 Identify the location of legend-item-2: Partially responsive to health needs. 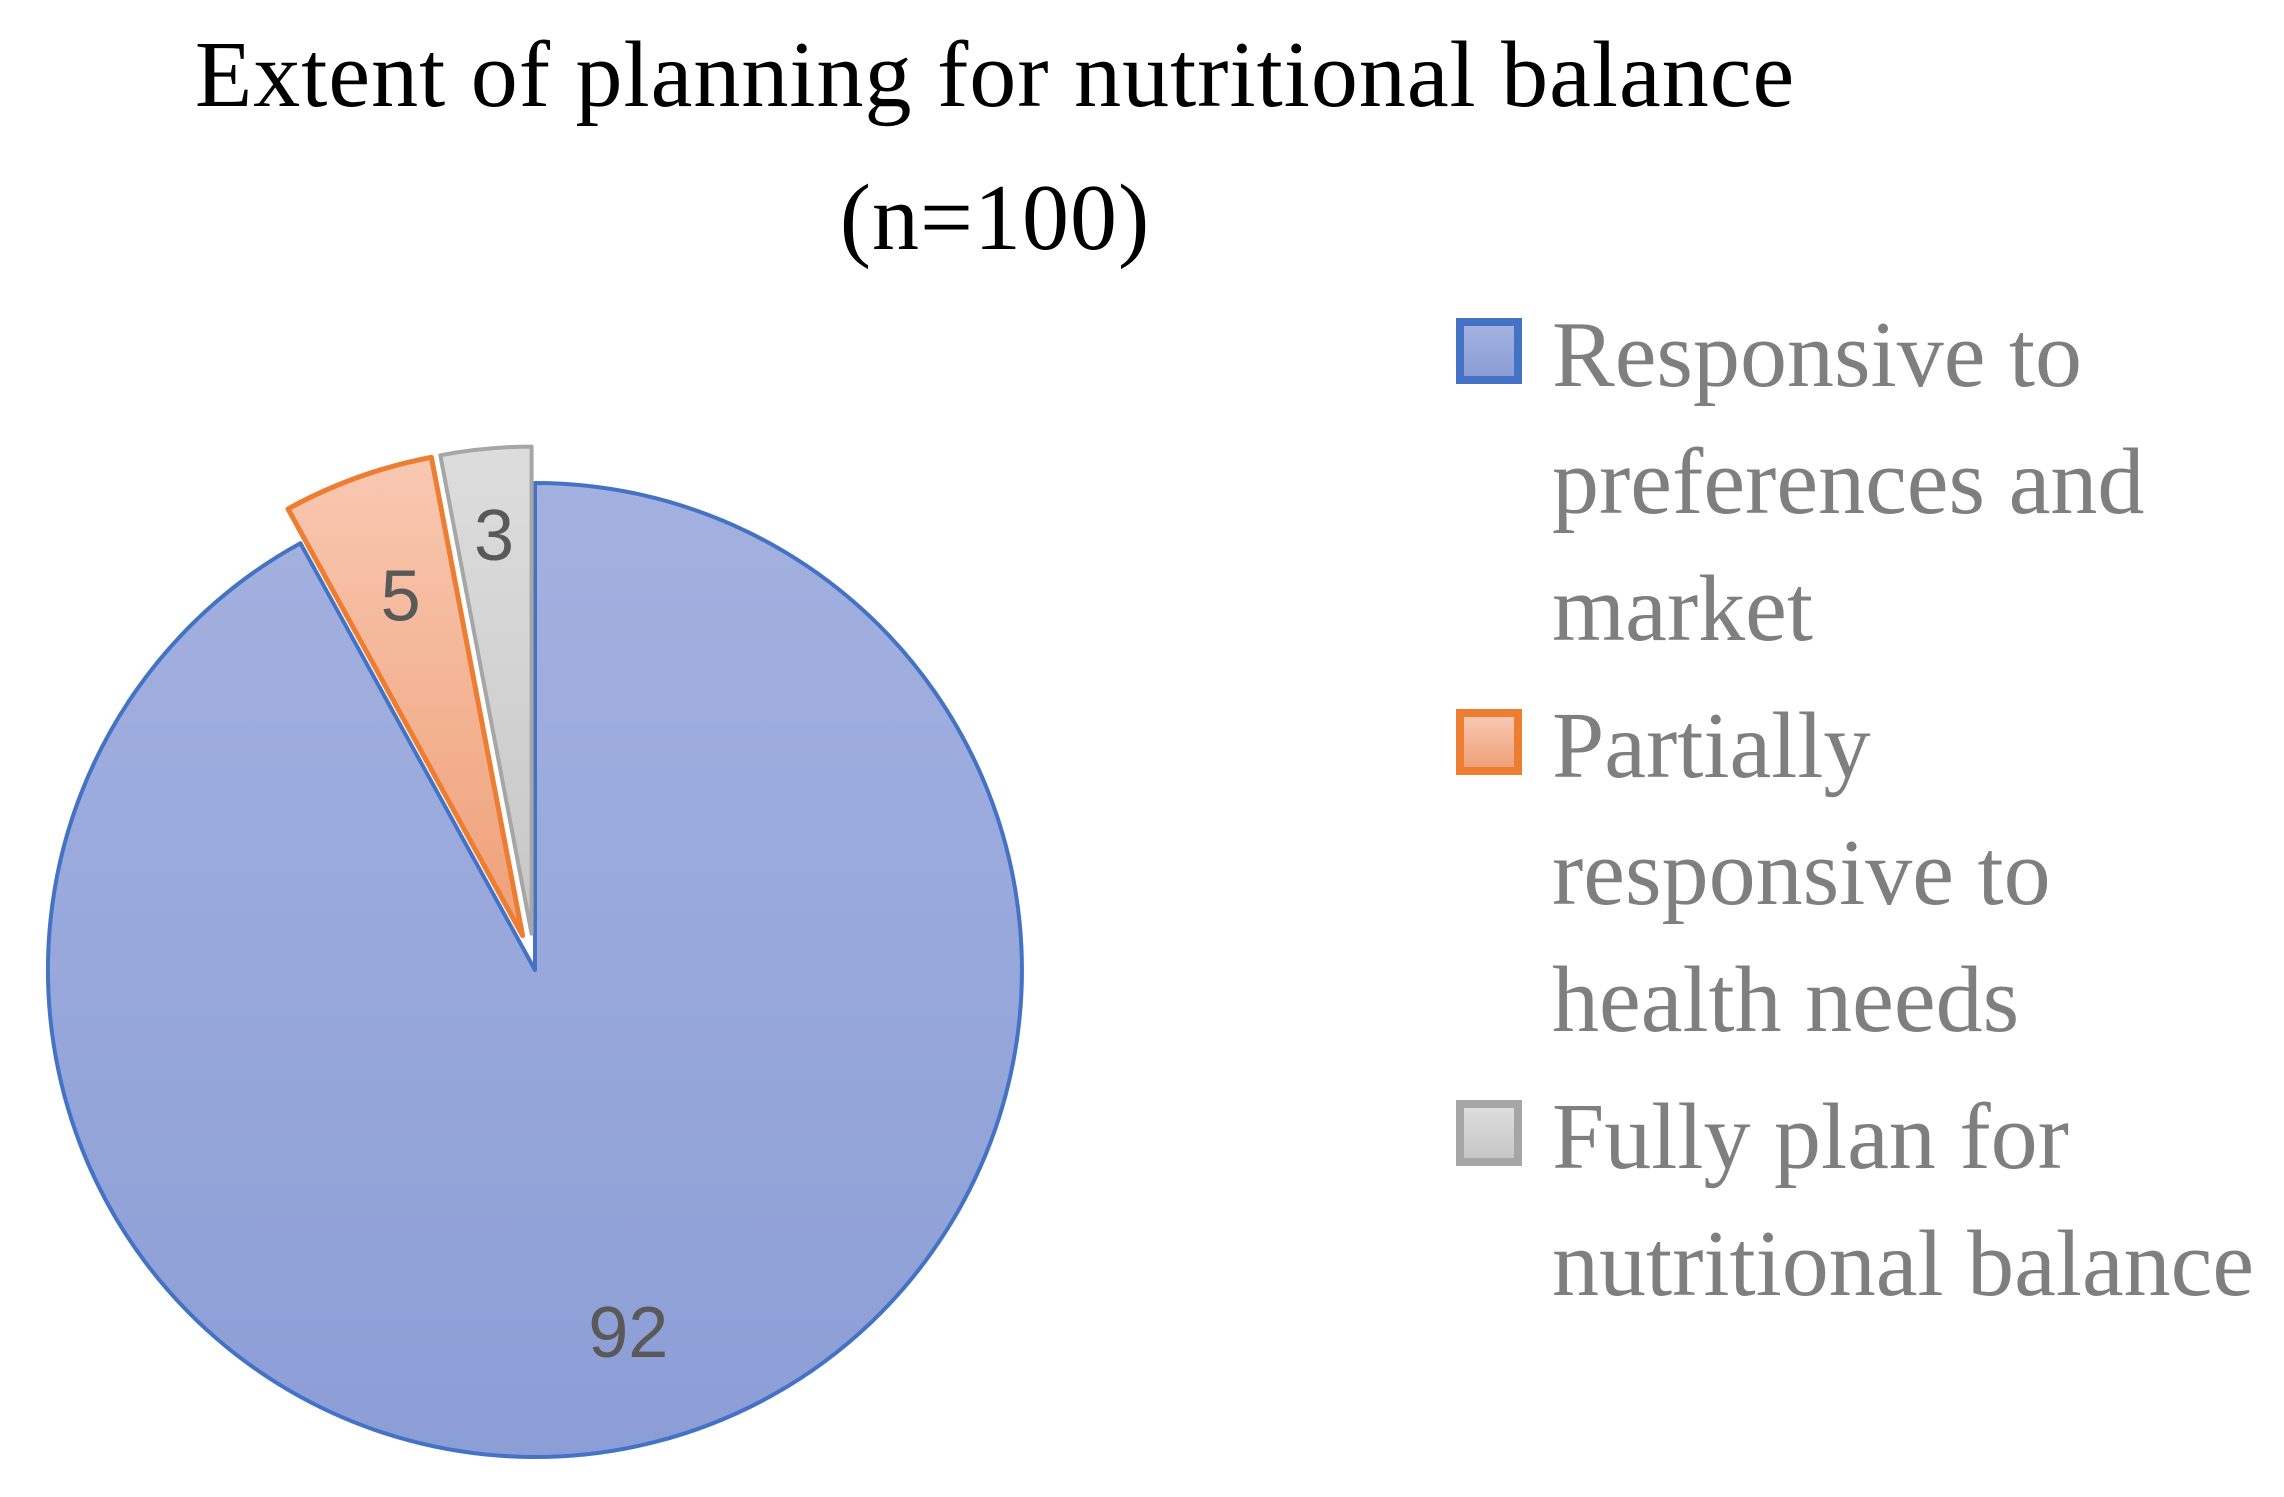
(1866, 873).